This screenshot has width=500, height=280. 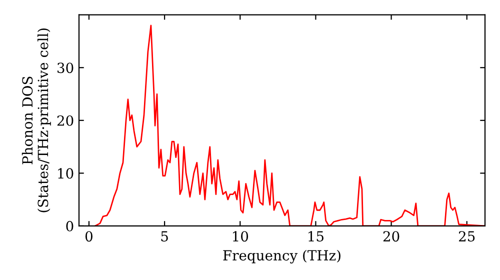 I want to click on x-tick-label: 20, so click(x=391, y=236).